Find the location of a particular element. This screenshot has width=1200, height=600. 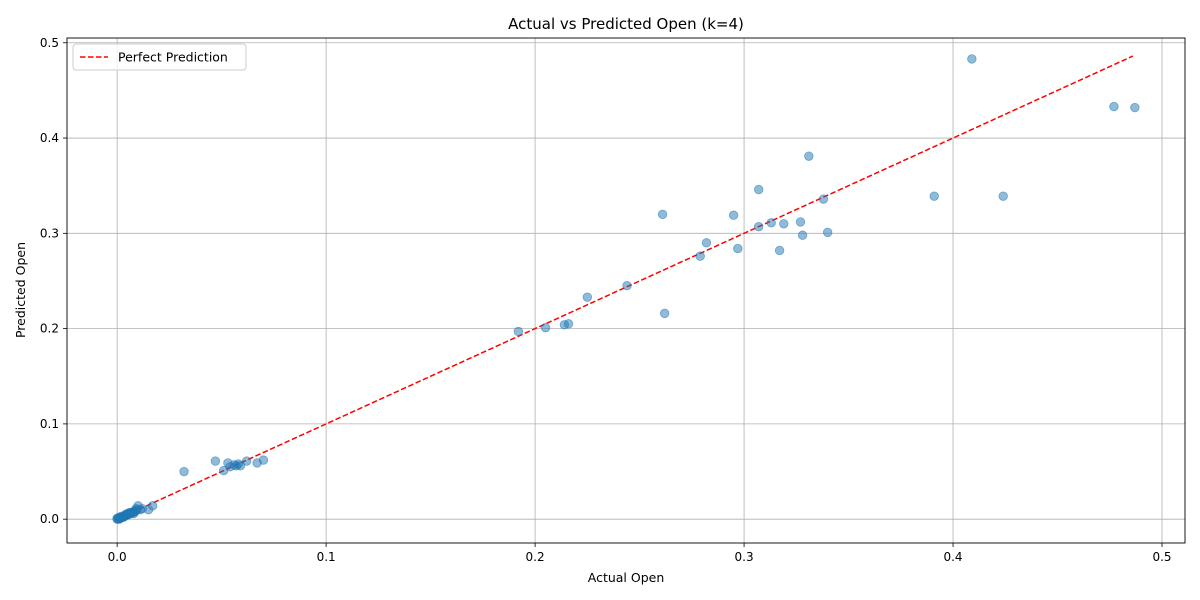

legend: Perfect Prediction is located at coordinates (159, 57).